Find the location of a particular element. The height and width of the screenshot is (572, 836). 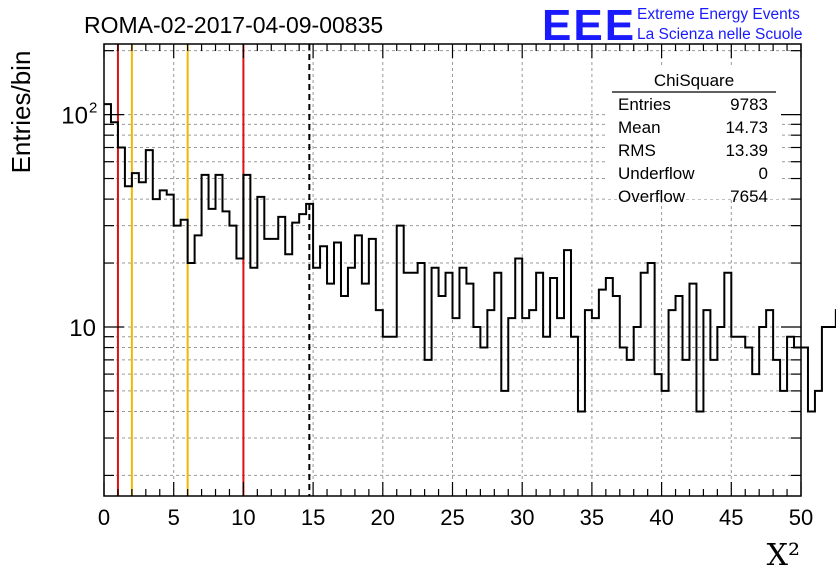

x-tick-label: 5 is located at coordinates (174, 517).